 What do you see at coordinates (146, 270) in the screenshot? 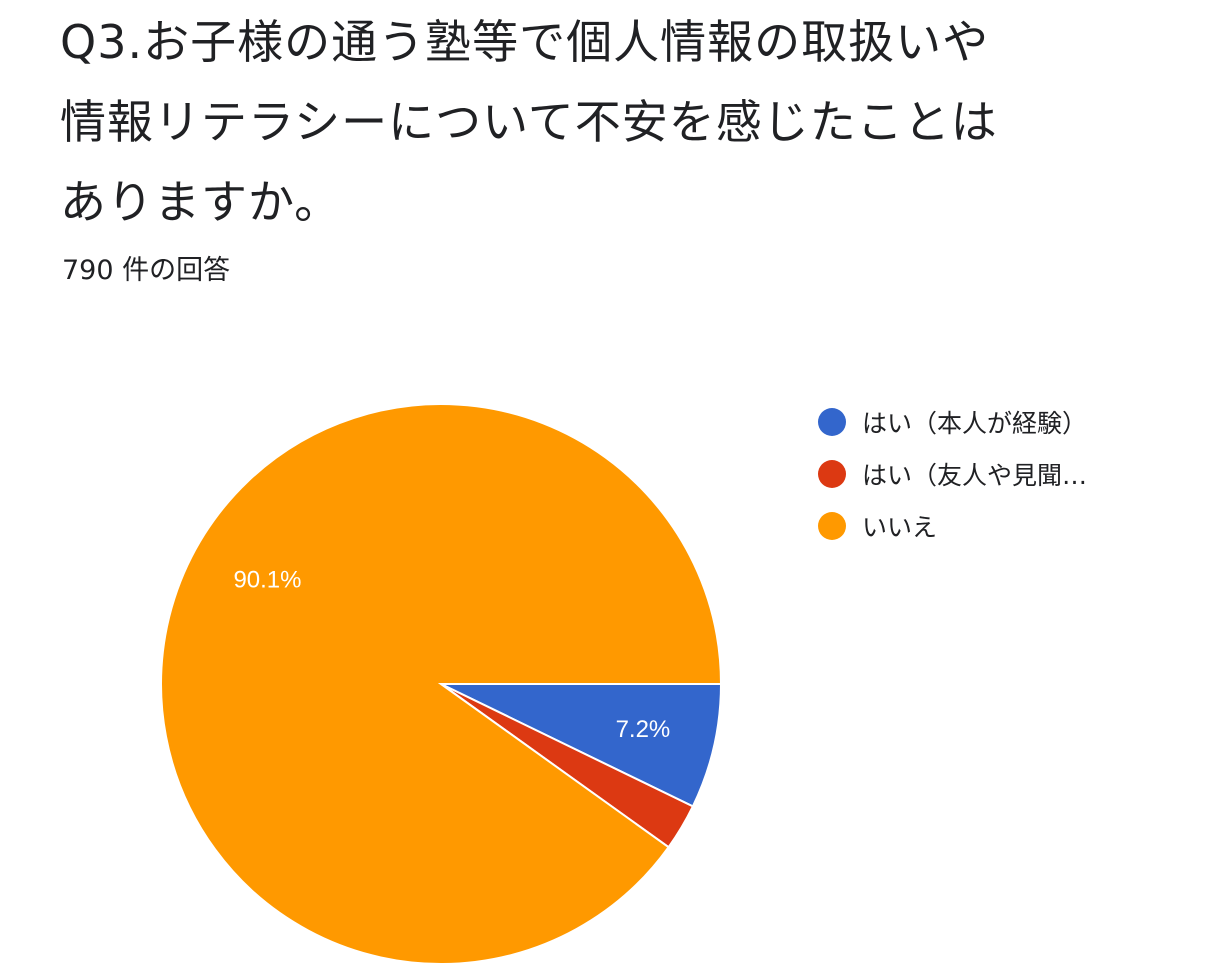
I see `response-count: 790 件の回答` at bounding box center [146, 270].